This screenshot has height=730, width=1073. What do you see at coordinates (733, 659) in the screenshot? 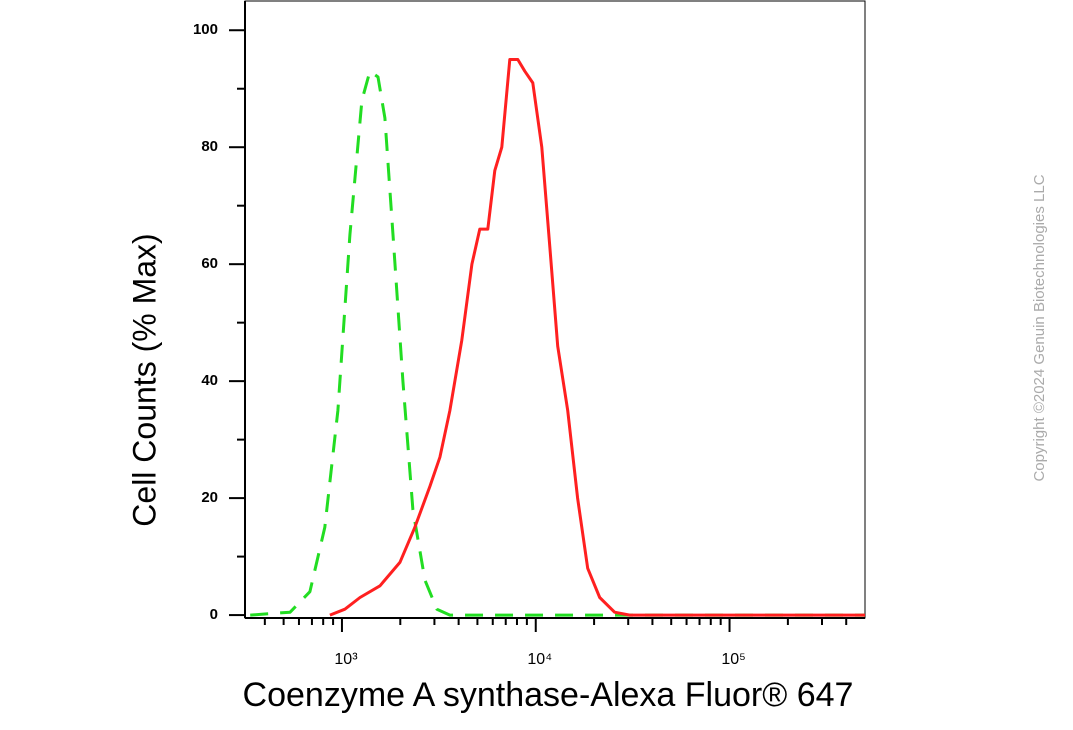
I see `x-tick-label: 10⁵` at bounding box center [733, 659].